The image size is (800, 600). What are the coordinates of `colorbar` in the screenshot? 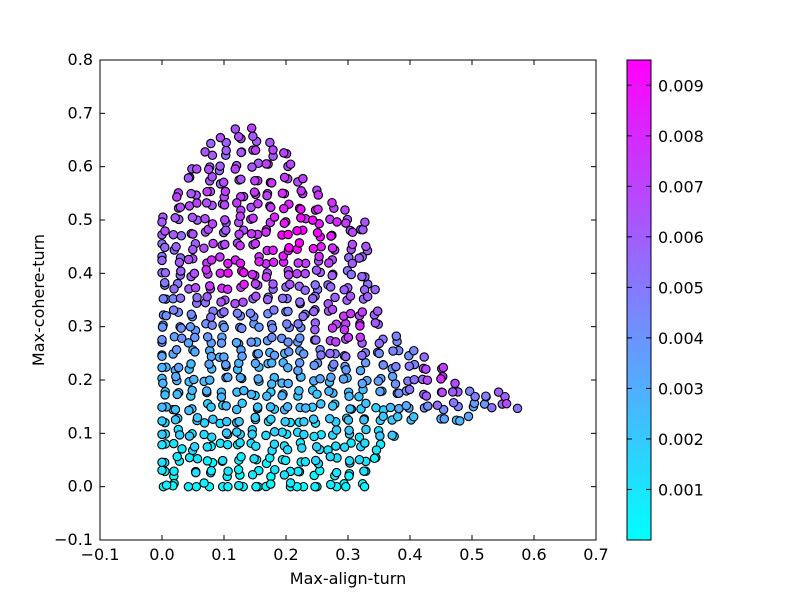 It's located at (639, 300).